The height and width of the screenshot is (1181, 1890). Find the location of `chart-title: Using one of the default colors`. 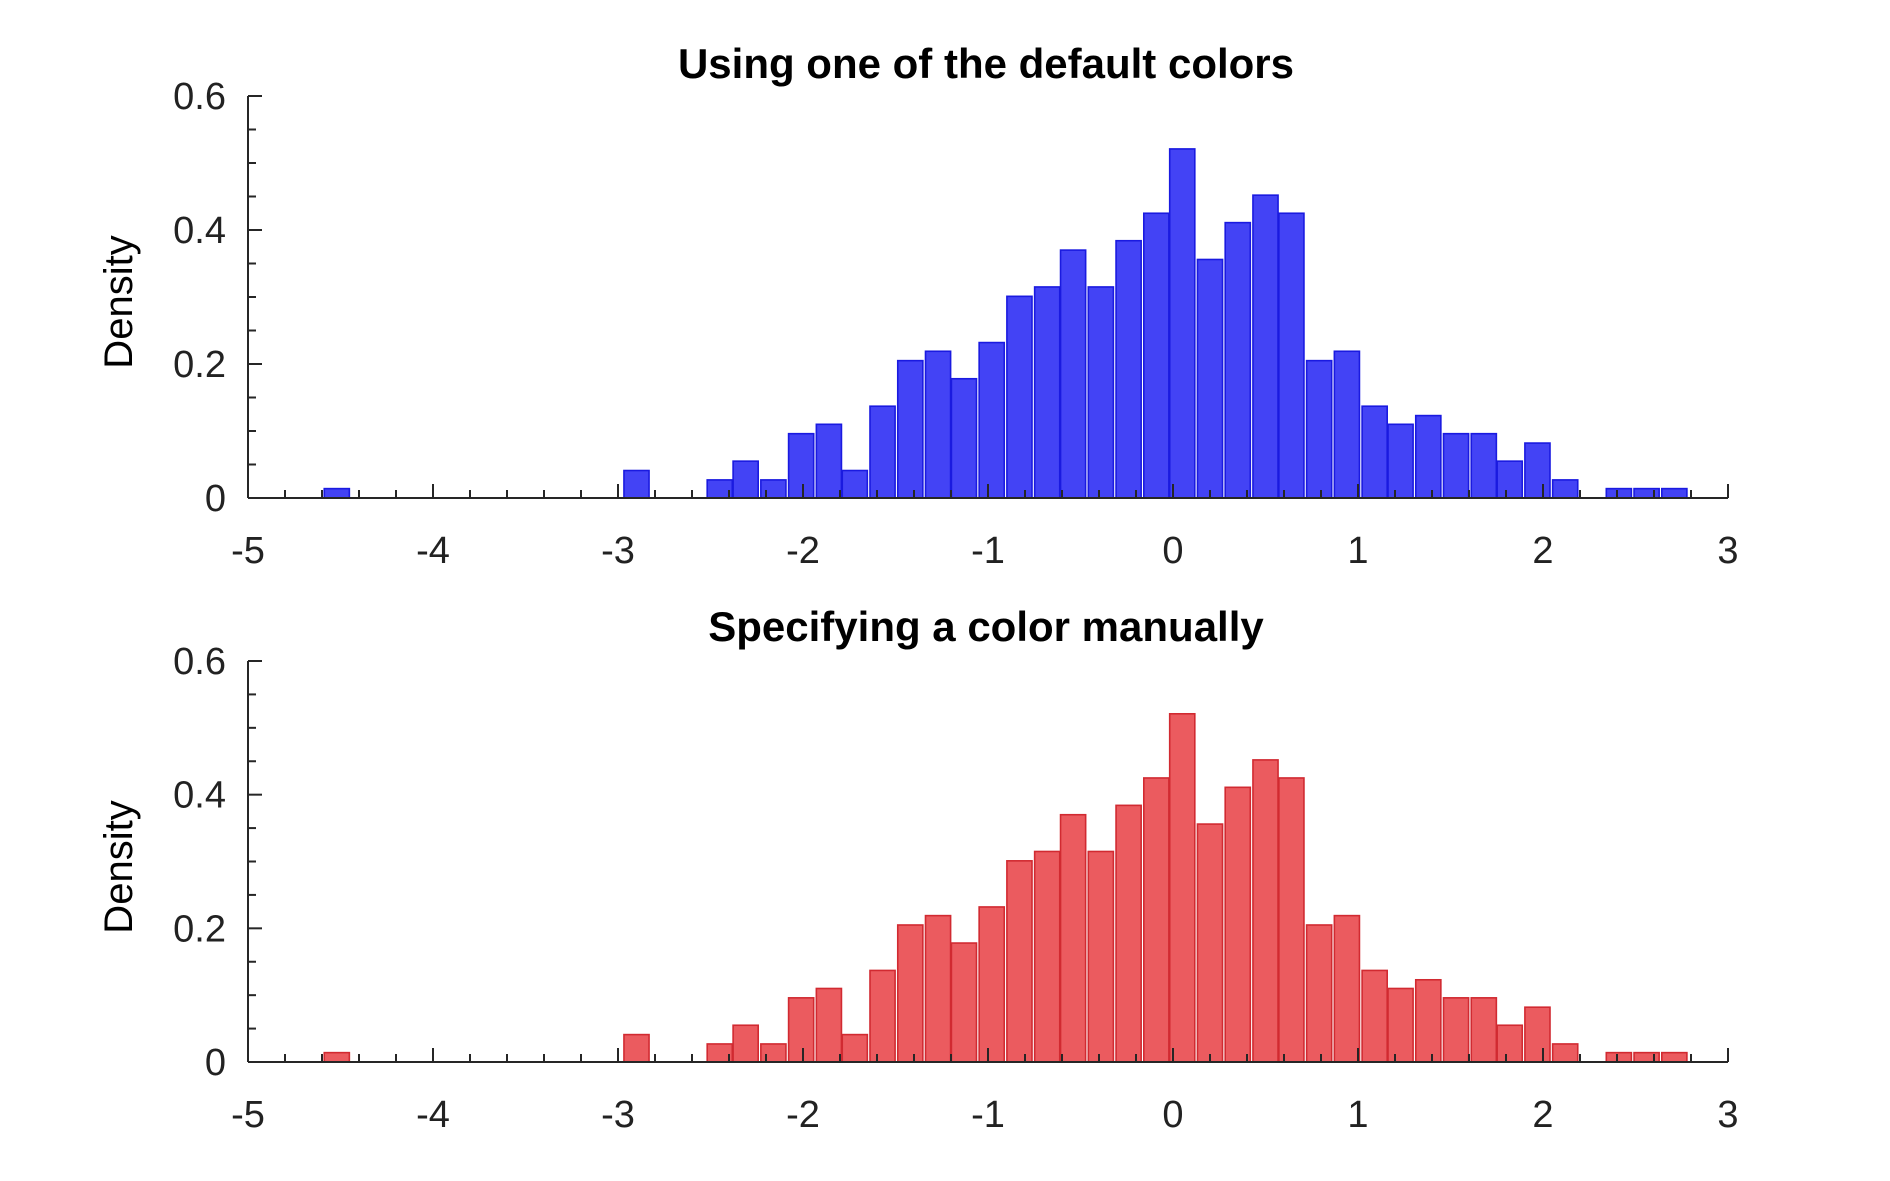

chart-title: Using one of the default colors is located at coordinates (986, 63).